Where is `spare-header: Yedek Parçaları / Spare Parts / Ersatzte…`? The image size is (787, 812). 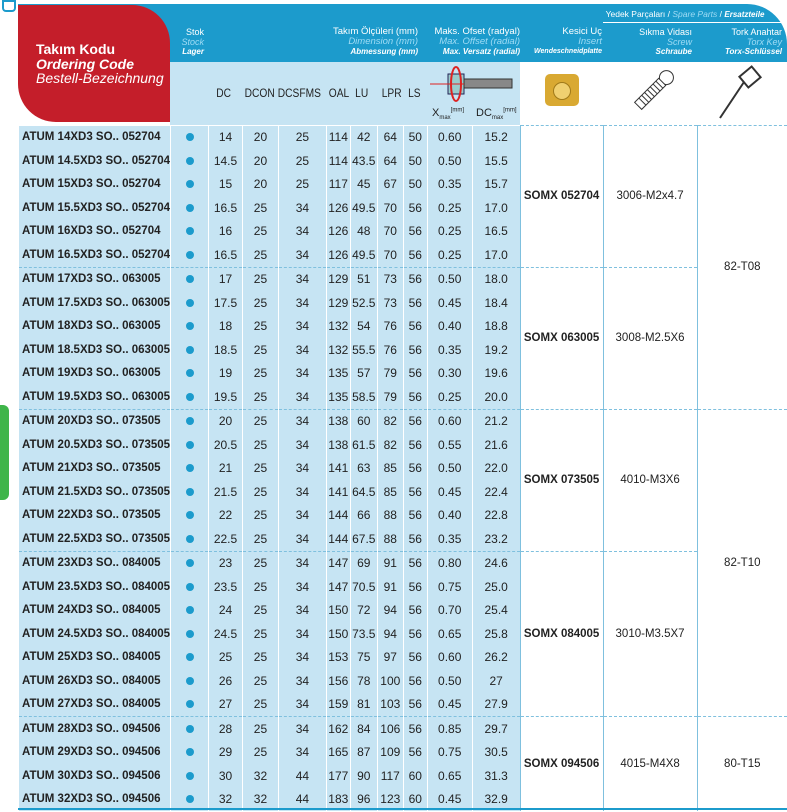
spare-header: Yedek Parçaları / Spare Parts / Ersatzte… is located at coordinates (685, 14).